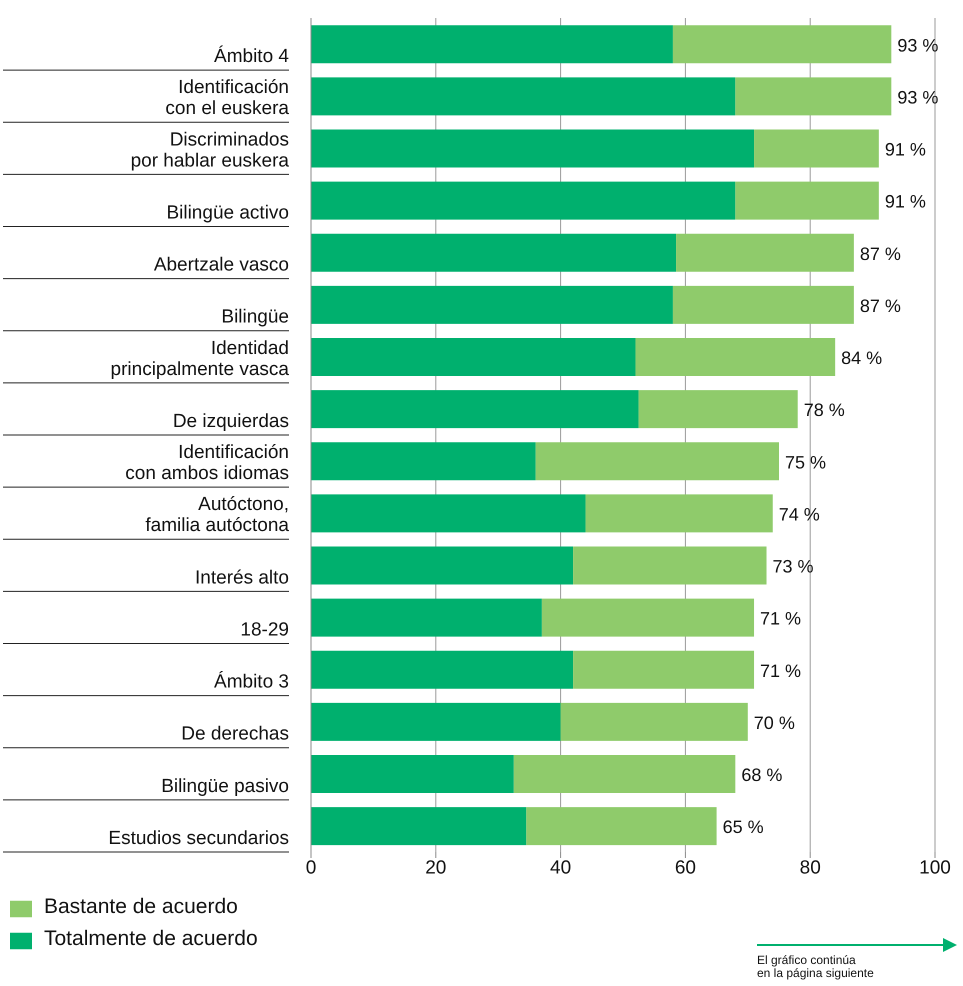 The image size is (963, 986). I want to click on x-tick-label: 40, so click(561, 867).